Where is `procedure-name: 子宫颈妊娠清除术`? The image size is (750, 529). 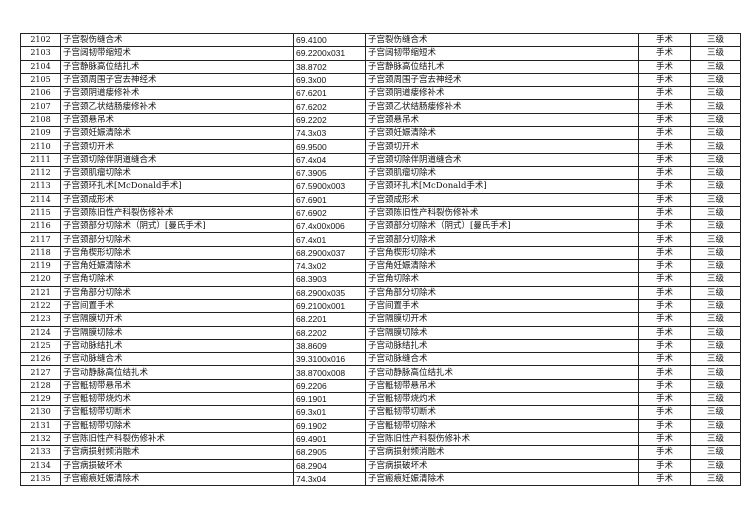 procedure-name: 子宫颈妊娠清除术 is located at coordinates (177, 133).